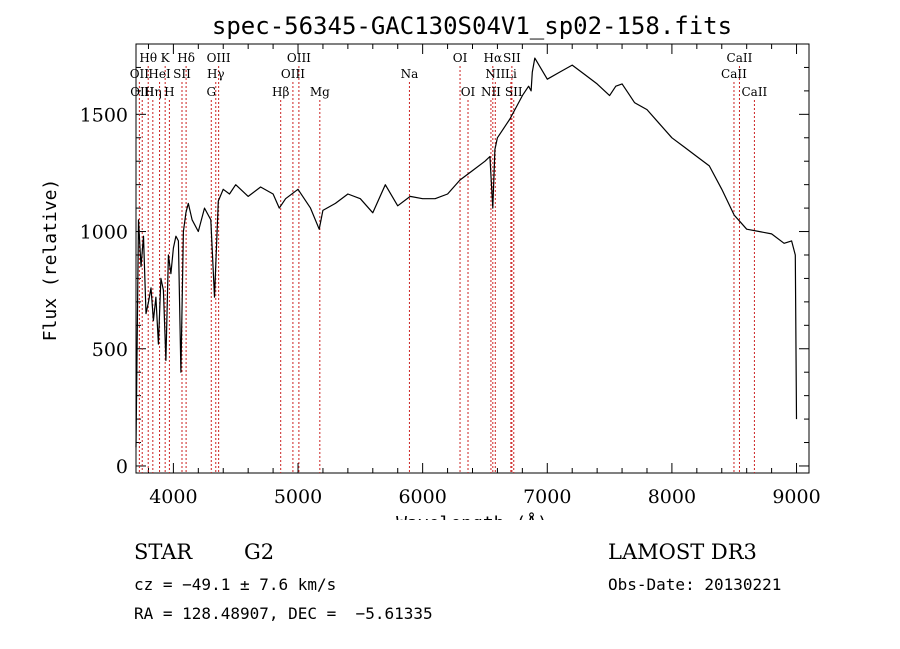 This screenshot has height=649, width=900. I want to click on observation-date: Obs-Date: 20130221, so click(695, 584).